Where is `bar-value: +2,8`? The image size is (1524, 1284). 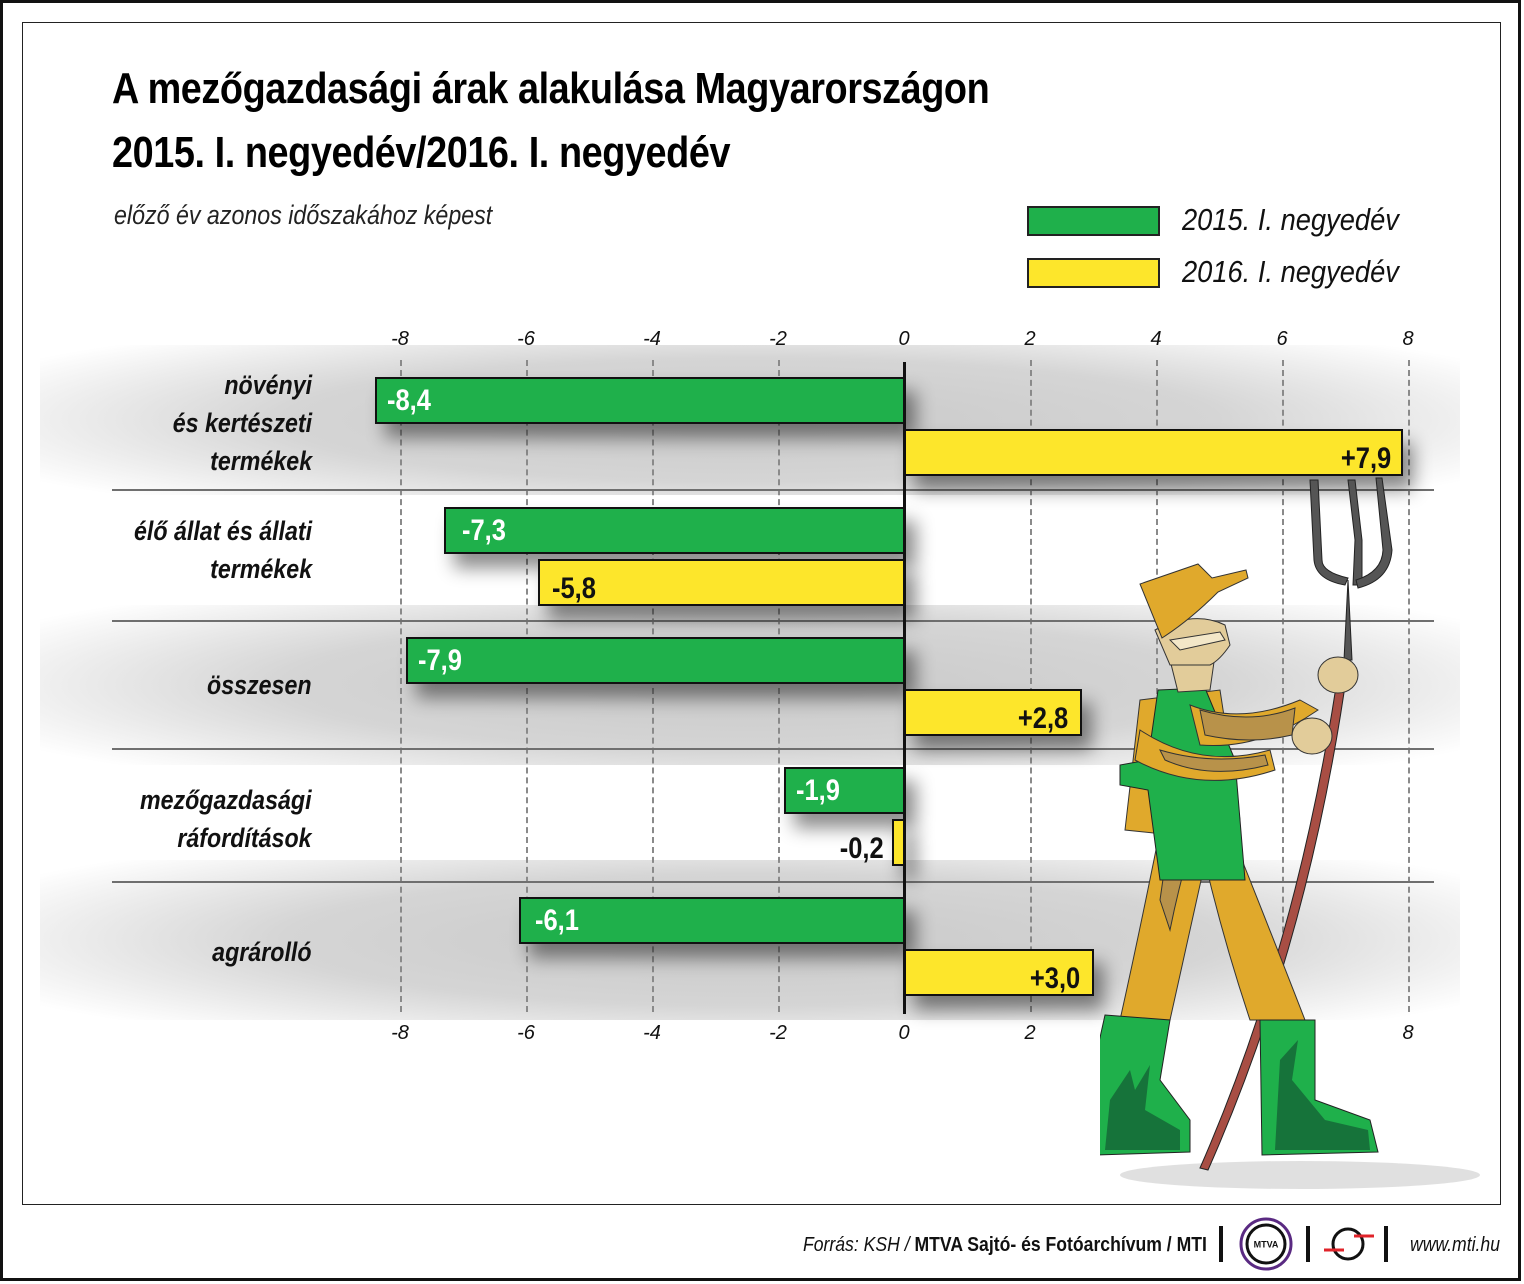
bar-value: +2,8 is located at coordinates (1042, 718).